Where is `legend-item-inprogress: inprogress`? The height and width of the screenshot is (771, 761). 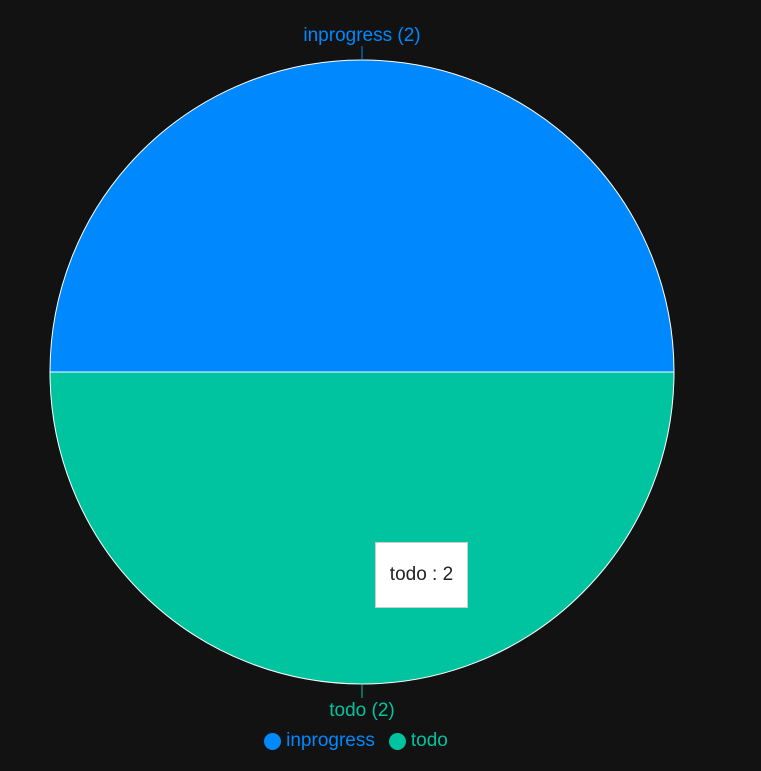
legend-item-inprogress: inprogress is located at coordinates (319, 741).